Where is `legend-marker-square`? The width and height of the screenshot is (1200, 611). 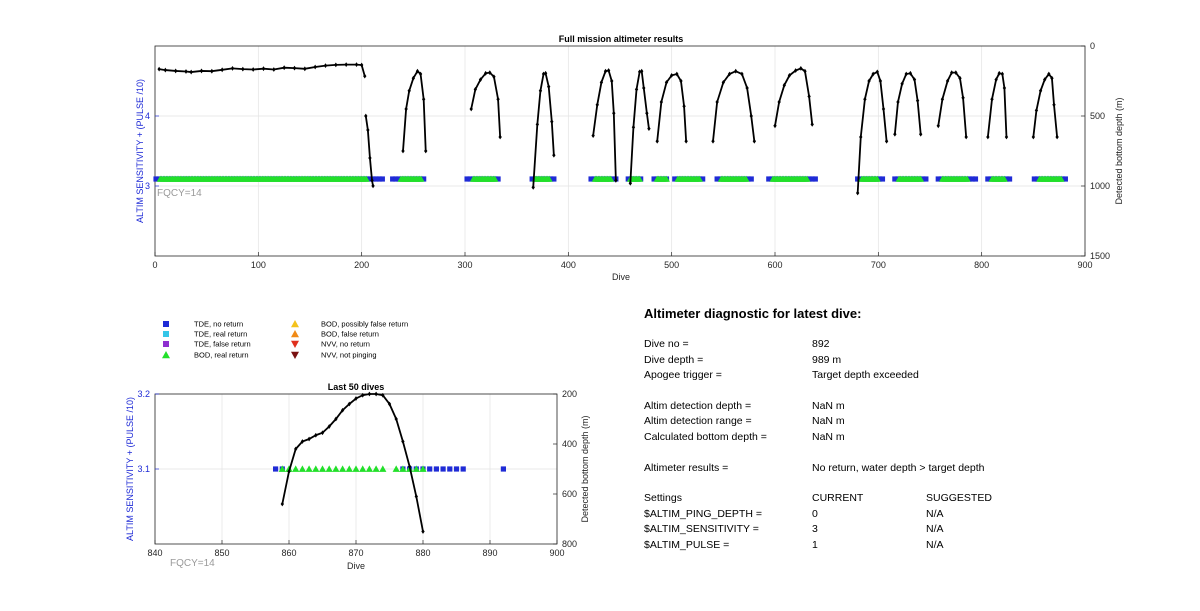
legend-marker-square is located at coordinates (166, 324).